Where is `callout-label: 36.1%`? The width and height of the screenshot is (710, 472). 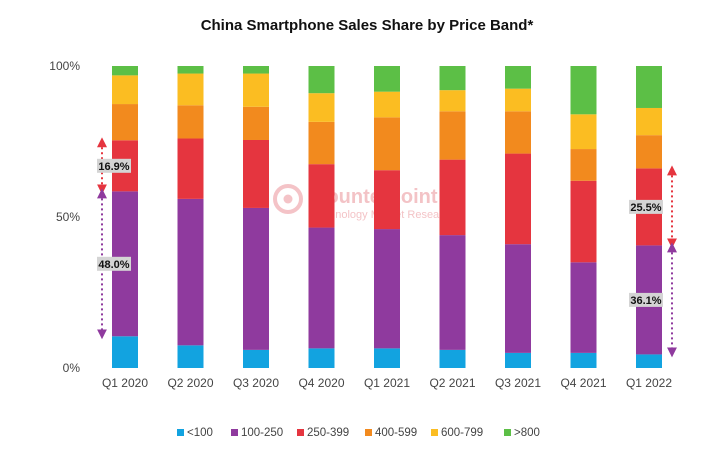
callout-label: 36.1% is located at coordinates (645, 301).